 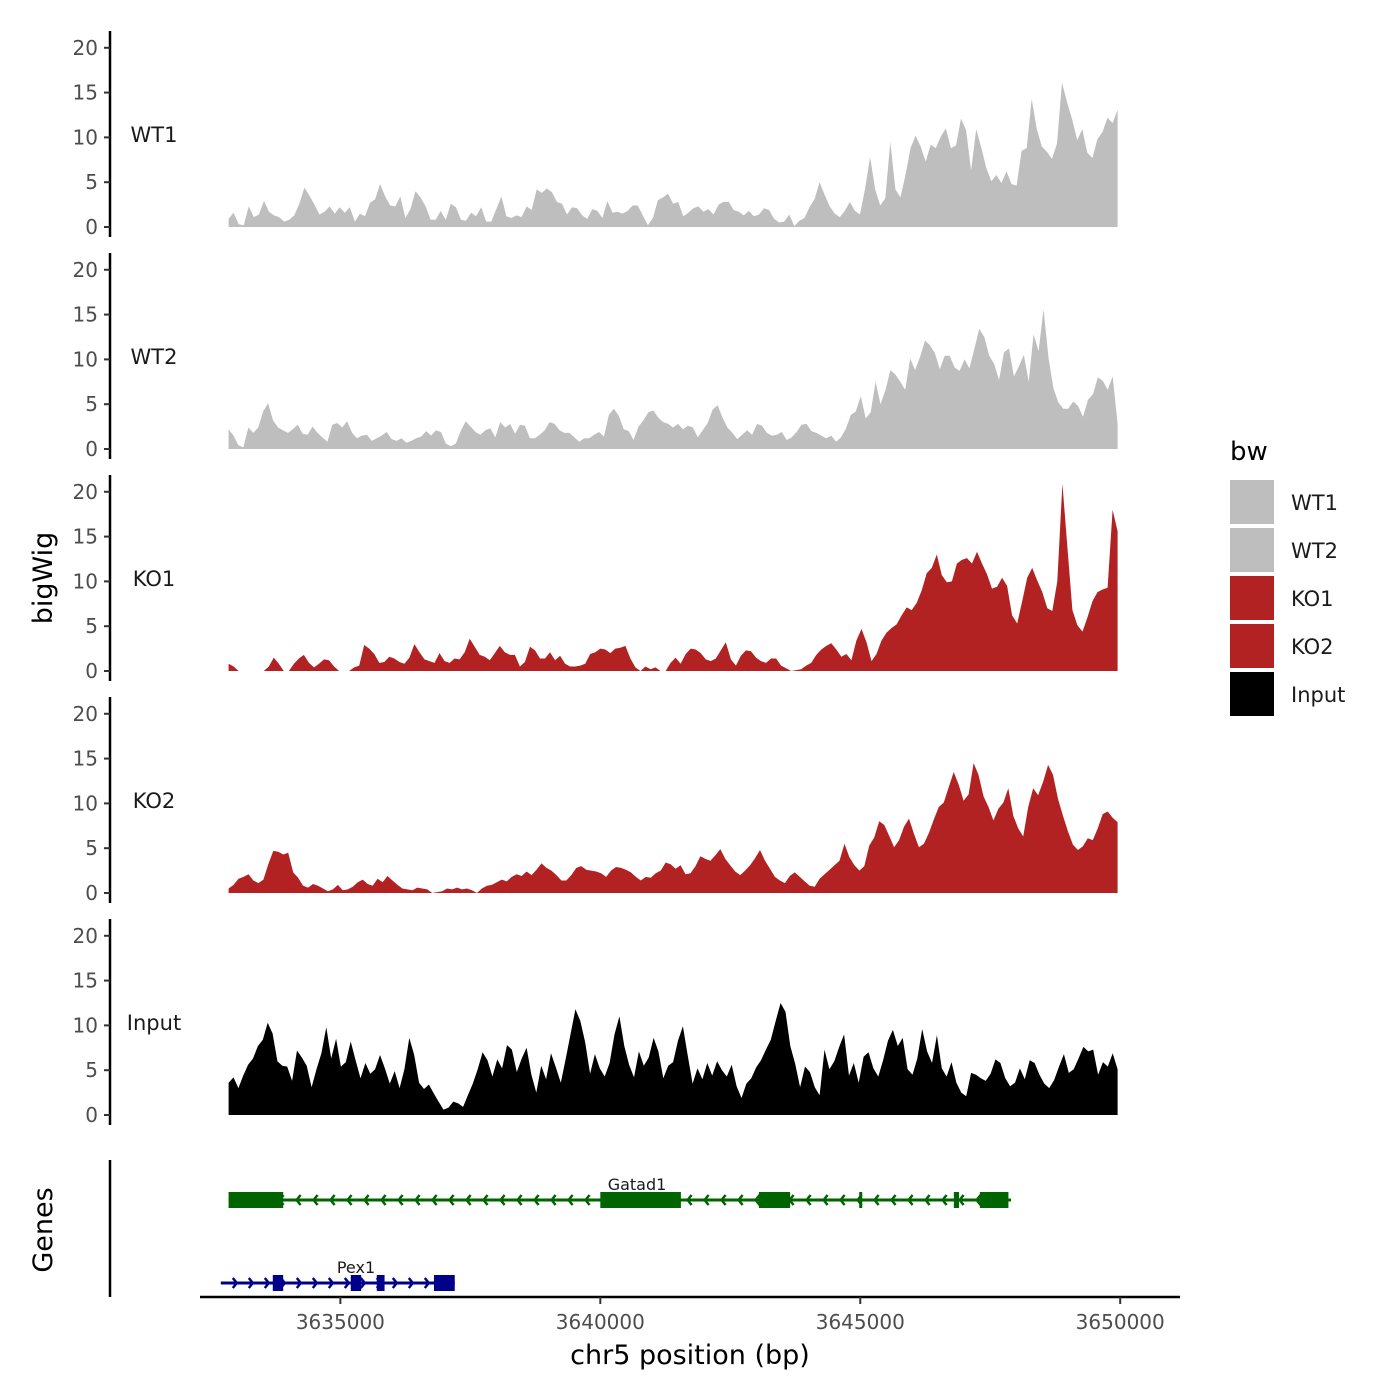 What do you see at coordinates (85, 359) in the screenshot?
I see `y-tick-label-WT2-10: 10` at bounding box center [85, 359].